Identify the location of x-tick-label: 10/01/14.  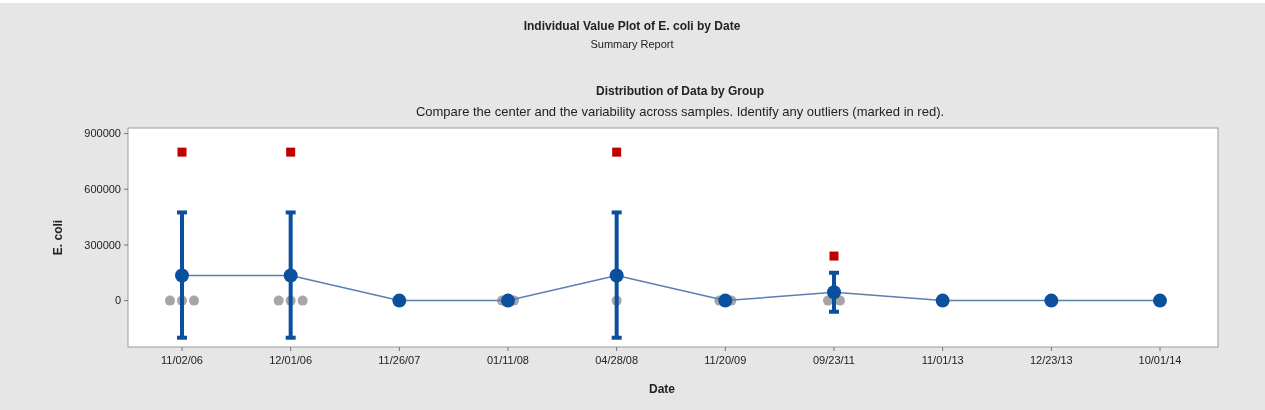
(1160, 360).